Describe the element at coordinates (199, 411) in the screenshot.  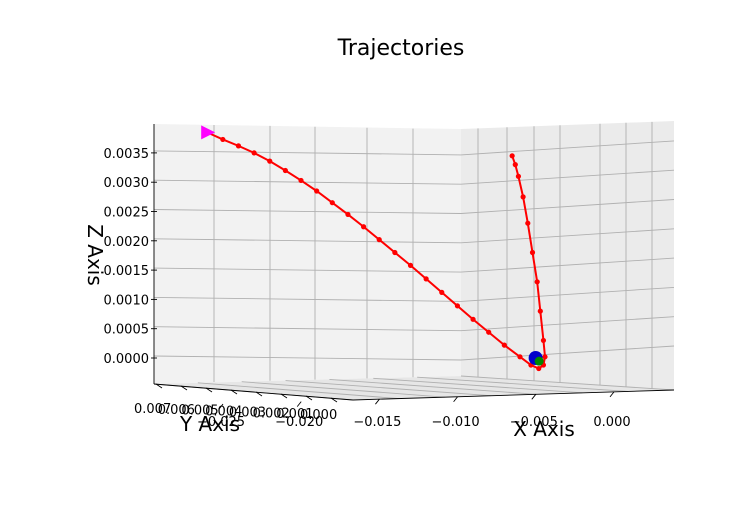
I see `y-tick-label: 0.005` at that location.